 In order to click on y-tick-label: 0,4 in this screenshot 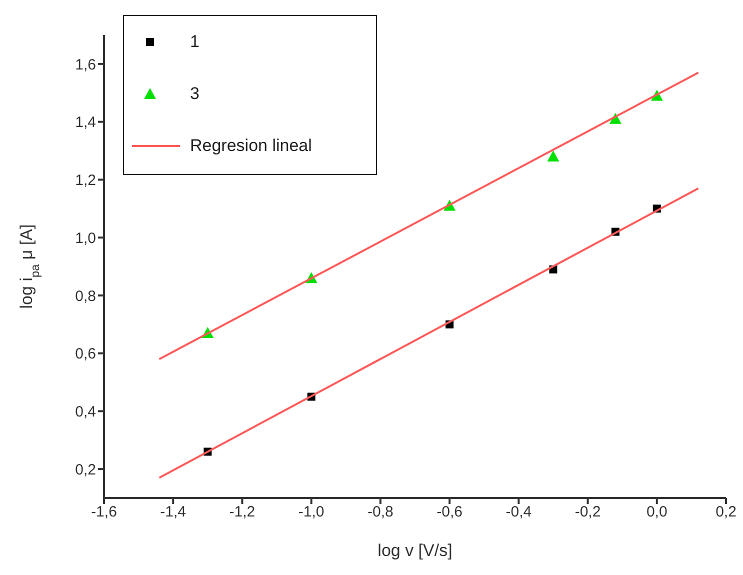, I will do `click(85, 412)`.